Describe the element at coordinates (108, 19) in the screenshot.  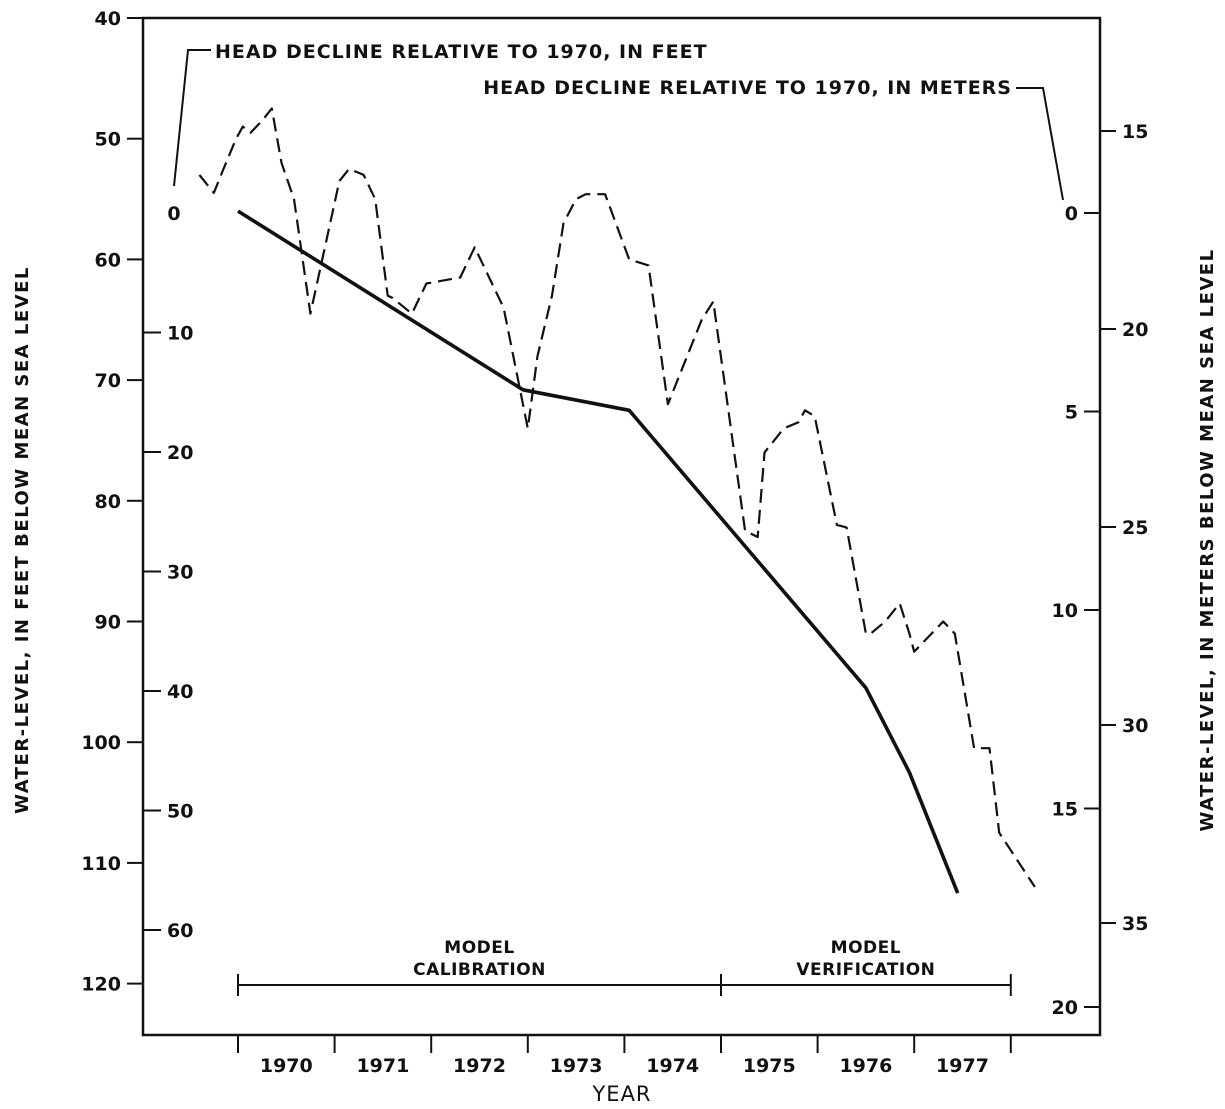
I see `y-left-tick-label: 40` at that location.